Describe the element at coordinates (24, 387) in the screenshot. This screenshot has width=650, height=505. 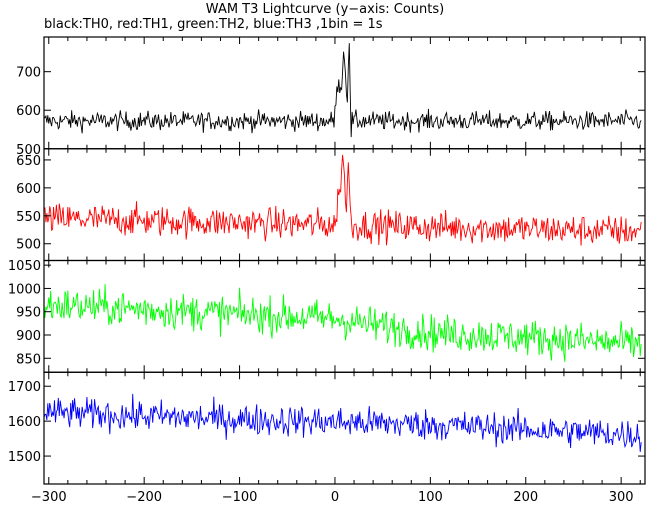
I see `y-tick-label: 1700` at that location.